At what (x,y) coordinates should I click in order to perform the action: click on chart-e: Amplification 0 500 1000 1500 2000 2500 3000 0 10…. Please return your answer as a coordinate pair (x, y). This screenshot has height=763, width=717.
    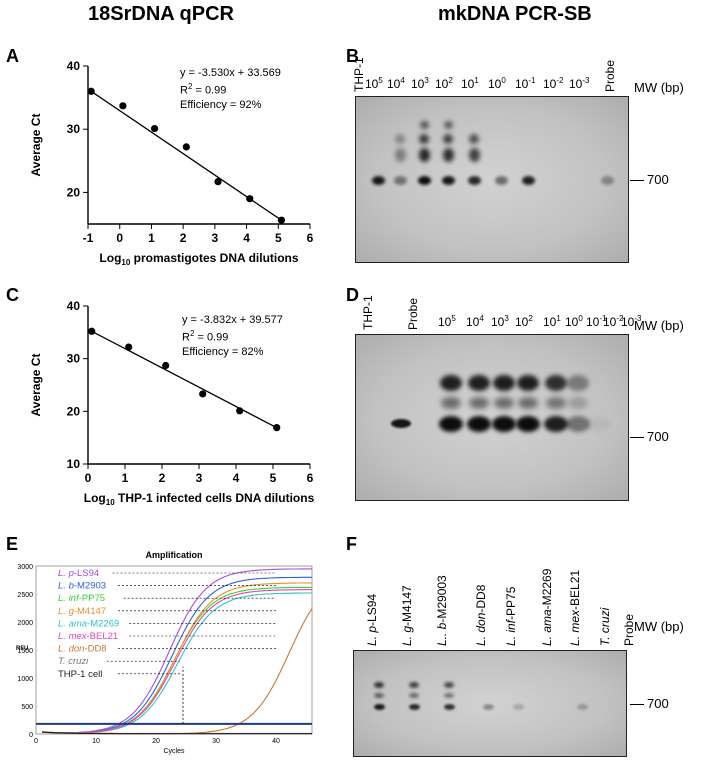
    Looking at the image, I should click on (164, 652).